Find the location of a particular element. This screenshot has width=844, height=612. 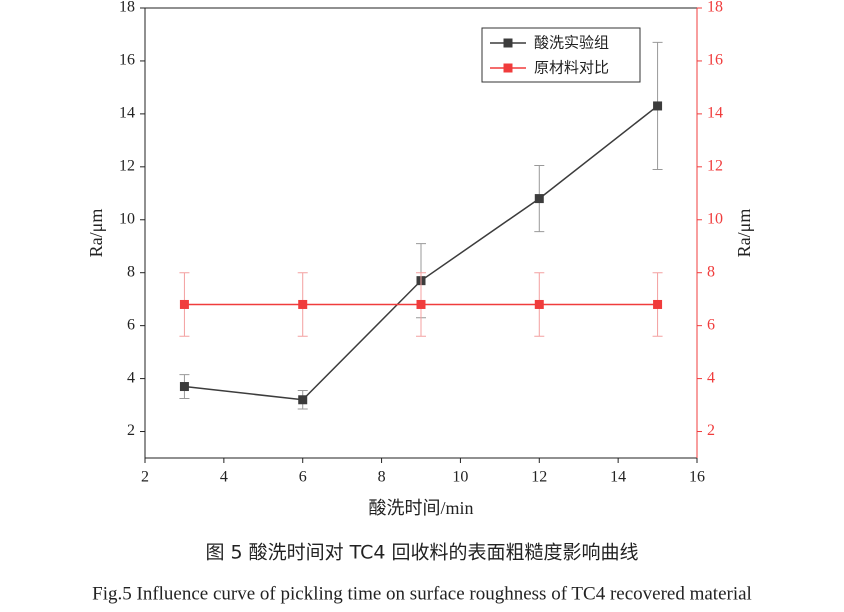

x-tick-label: 12 is located at coordinates (539, 477).